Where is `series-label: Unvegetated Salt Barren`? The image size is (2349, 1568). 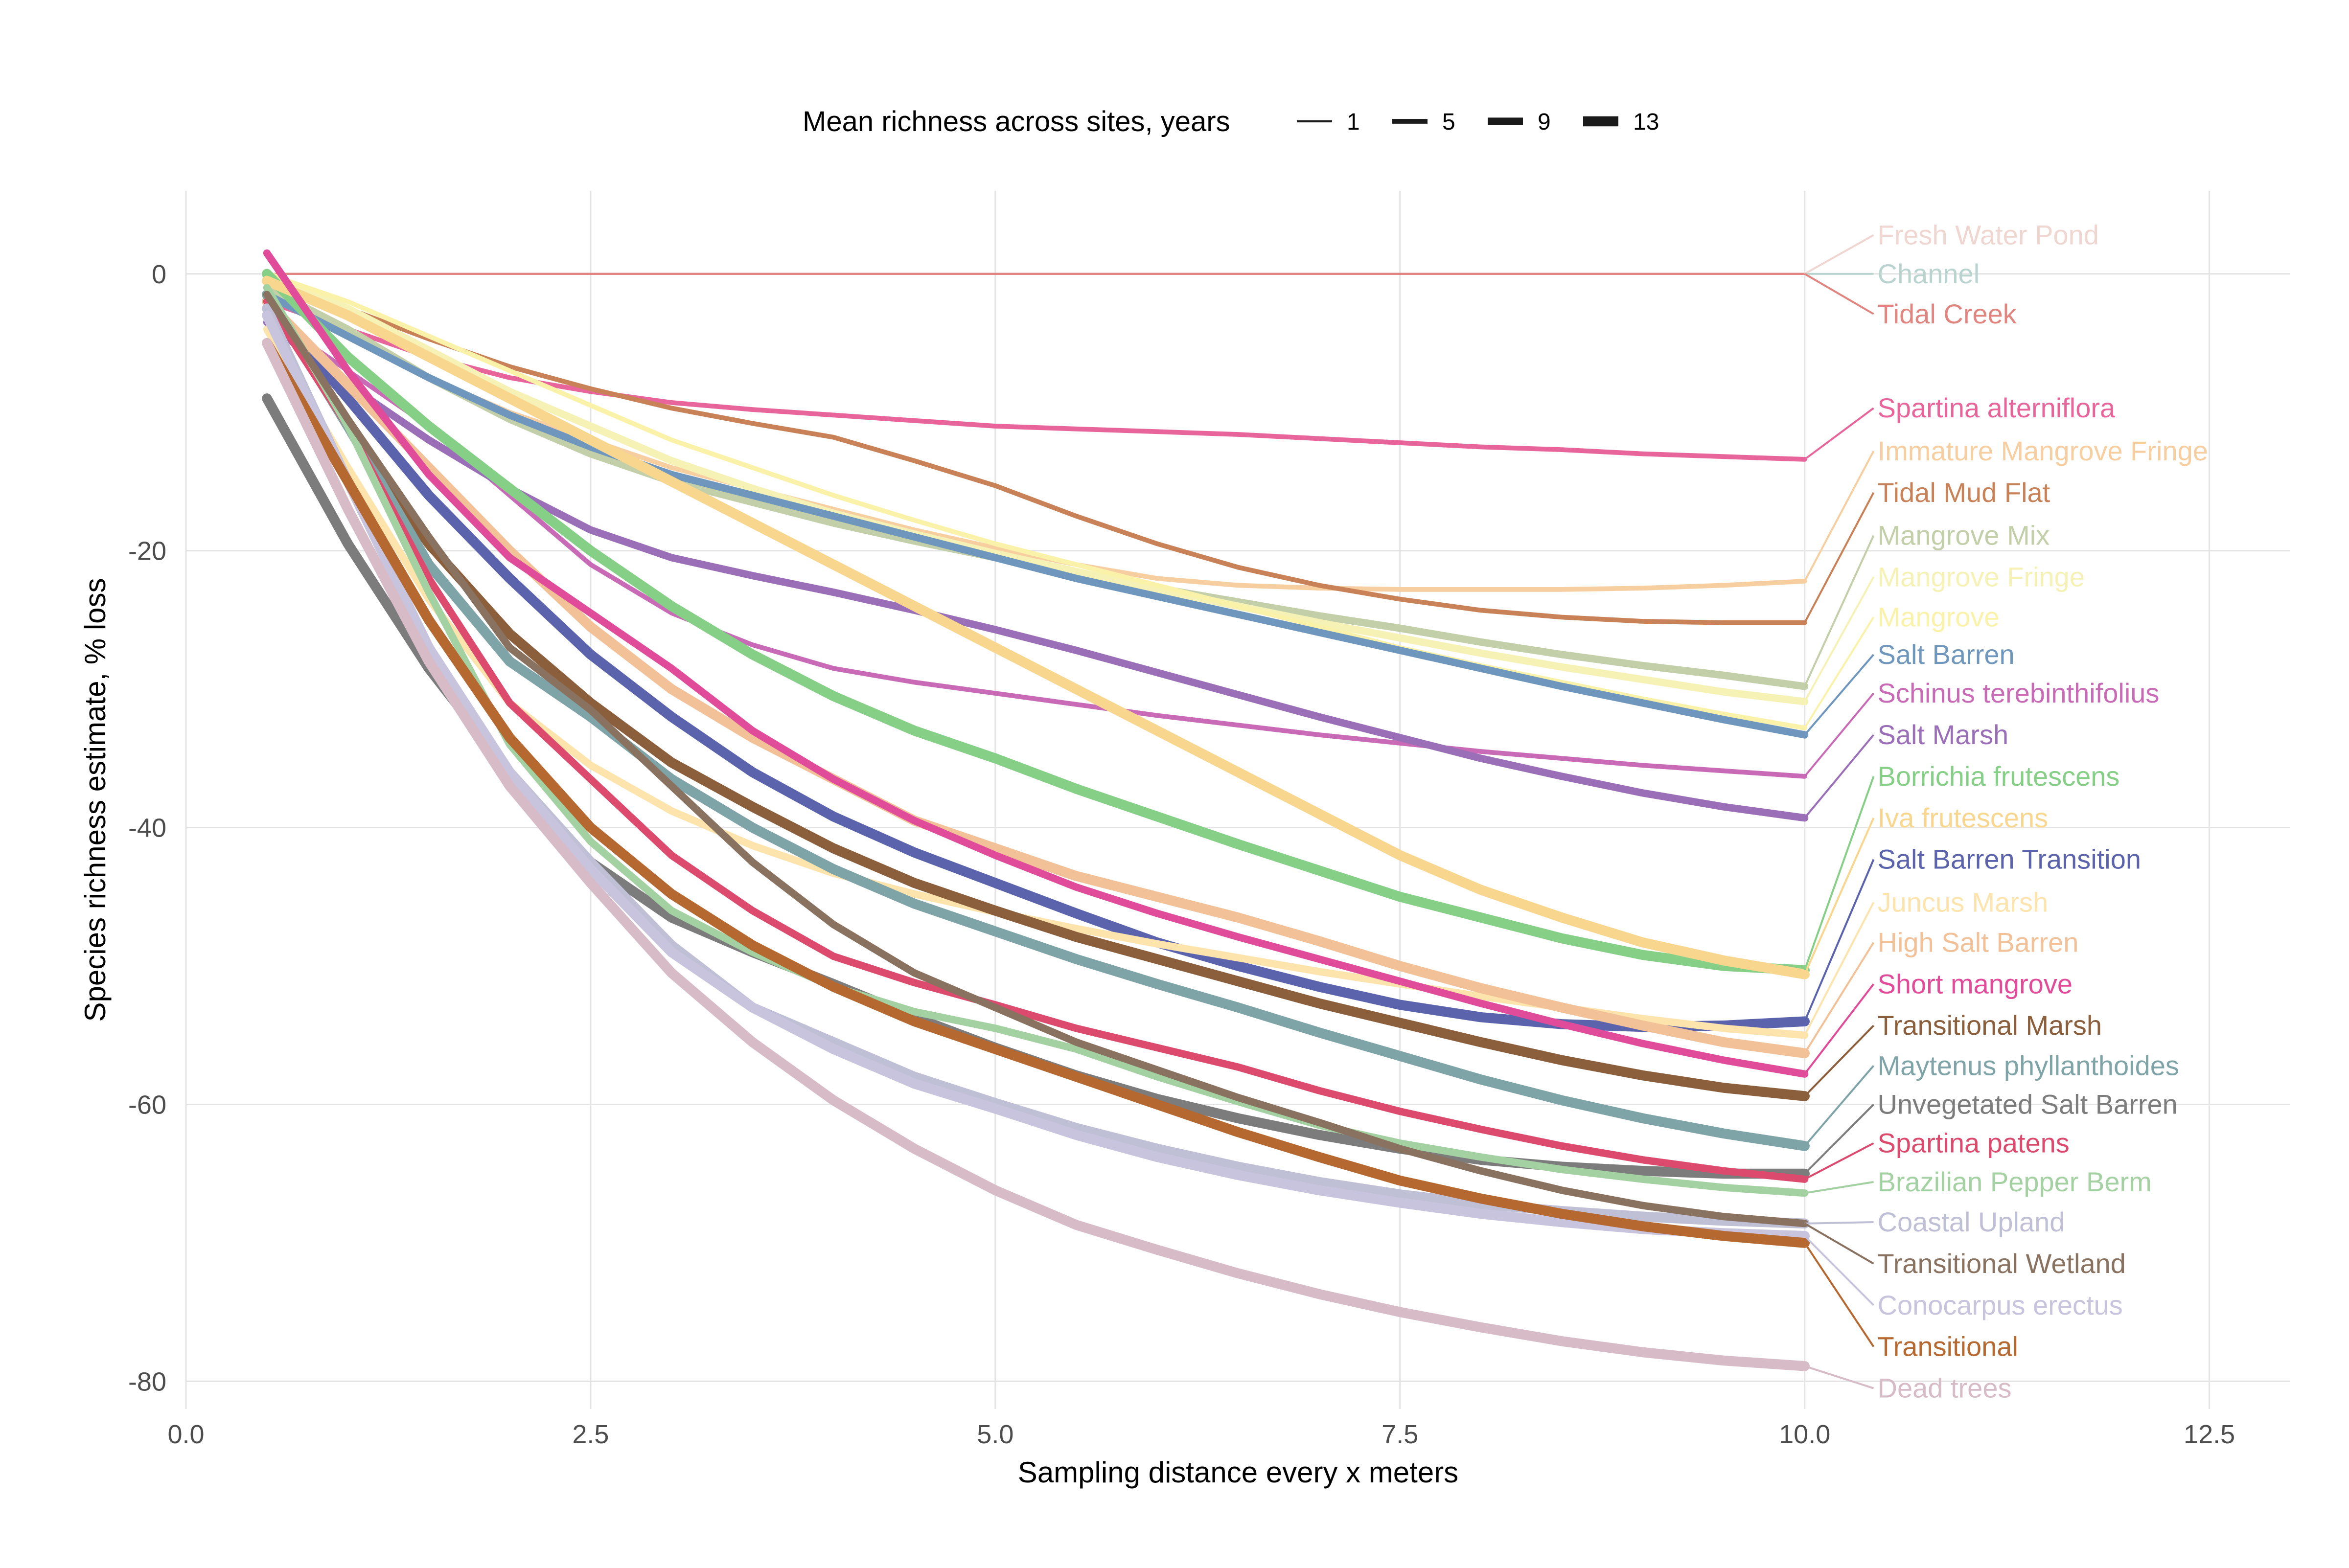
series-label: Unvegetated Salt Barren is located at coordinates (2028, 1105).